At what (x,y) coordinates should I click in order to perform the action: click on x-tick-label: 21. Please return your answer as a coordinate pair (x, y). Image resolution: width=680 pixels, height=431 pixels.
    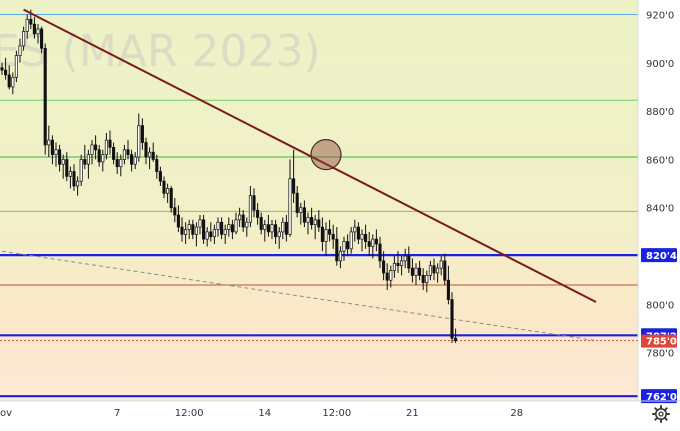
    Looking at the image, I should click on (412, 413).